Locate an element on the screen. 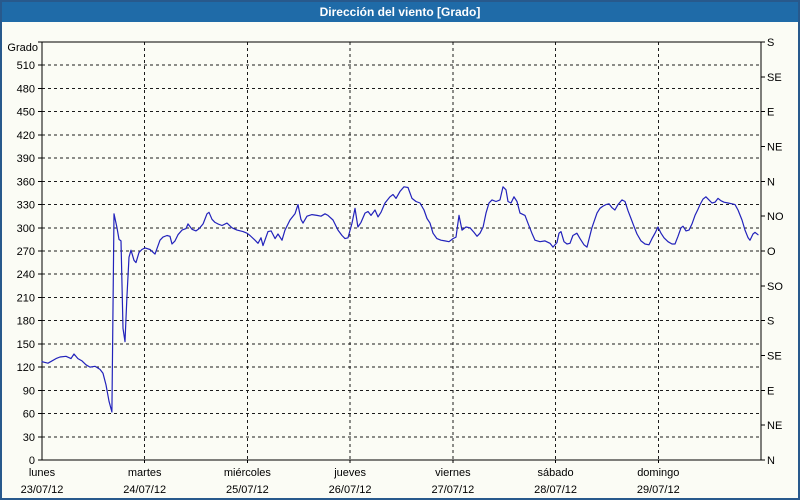 This screenshot has width=800, height=500. svg-text: 180 is located at coordinates (26, 322).